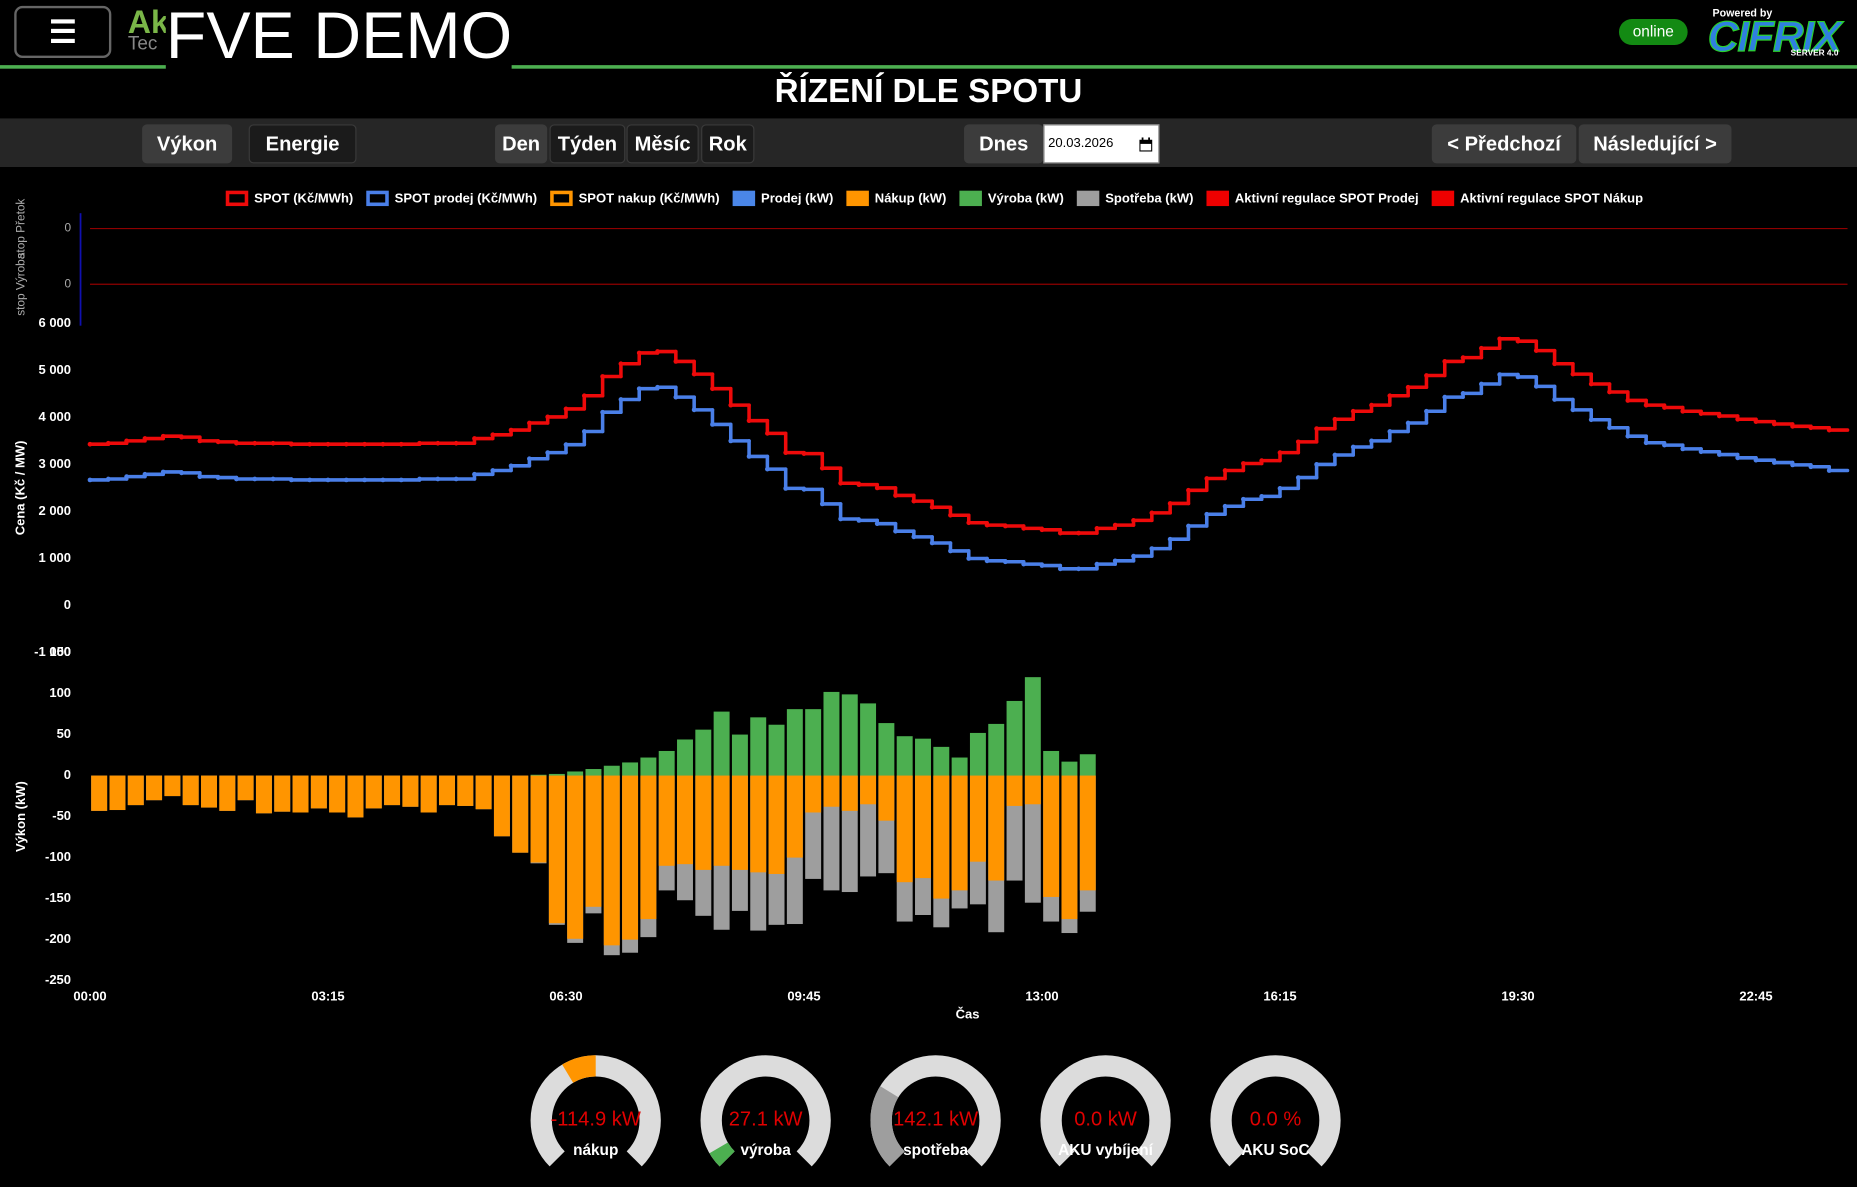 Image resolution: width=1857 pixels, height=1187 pixels. I want to click on calendar-icon, so click(1146, 144).